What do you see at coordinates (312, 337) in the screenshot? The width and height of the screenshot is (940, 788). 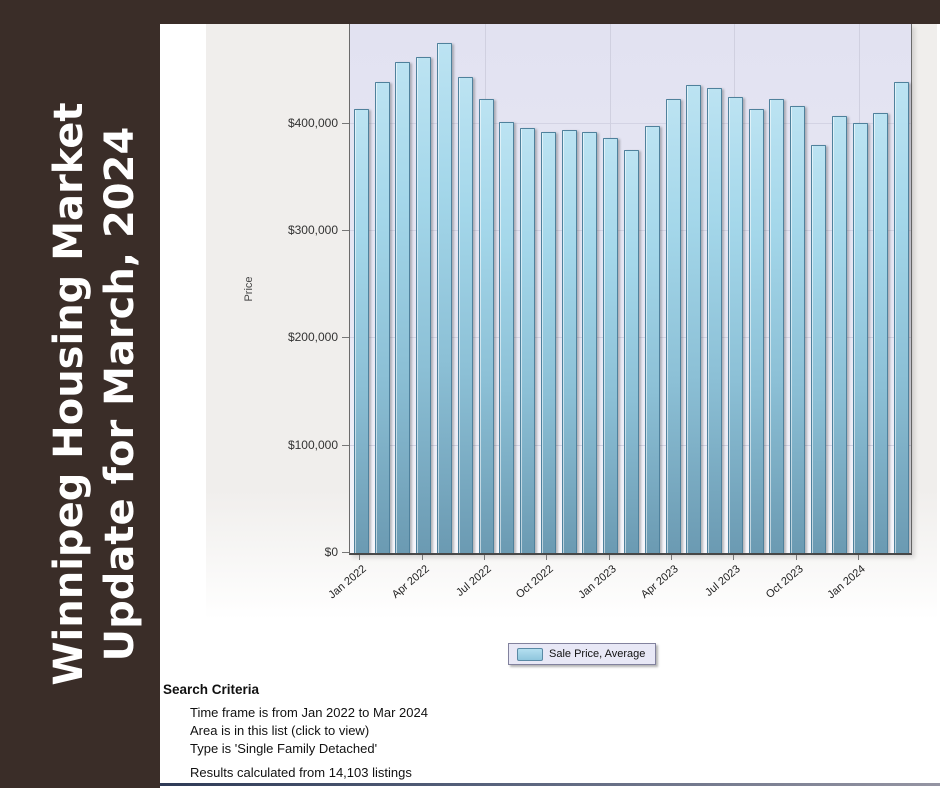 I see `y-tick-label: $200,000` at bounding box center [312, 337].